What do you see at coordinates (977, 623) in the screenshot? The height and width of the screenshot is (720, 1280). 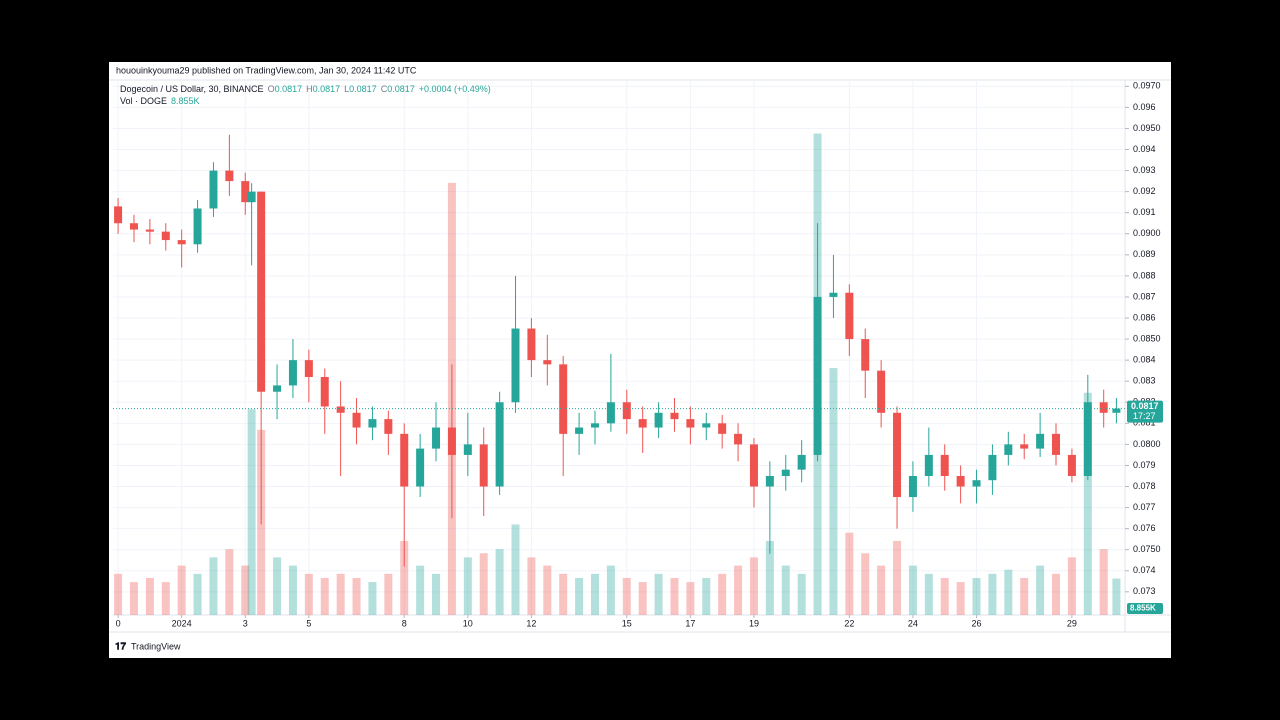 I see `x-tick-label: 26` at bounding box center [977, 623].